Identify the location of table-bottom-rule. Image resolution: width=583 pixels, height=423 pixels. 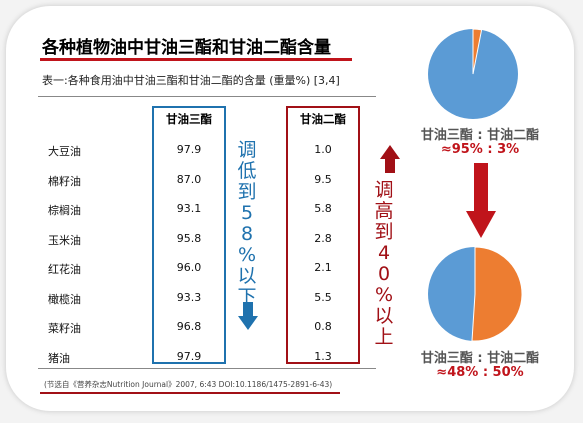
(207, 368).